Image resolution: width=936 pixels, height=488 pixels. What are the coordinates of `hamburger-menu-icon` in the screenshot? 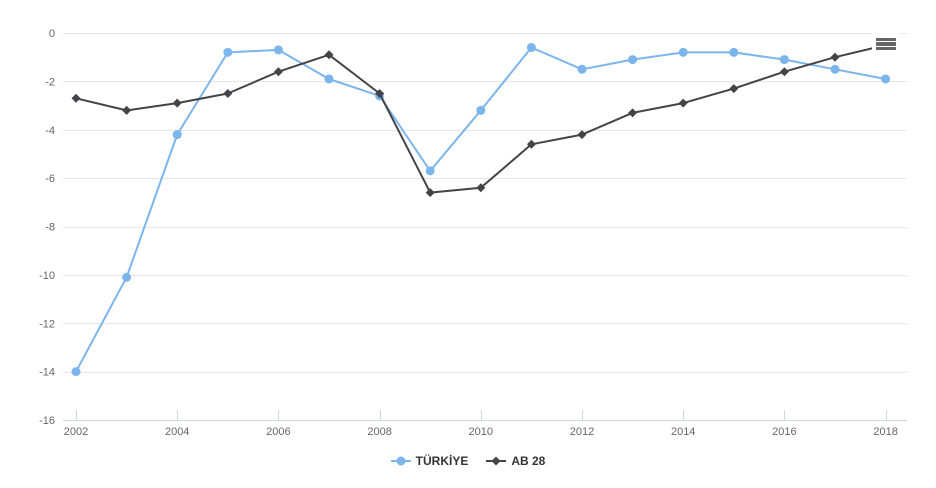 It's located at (886, 44).